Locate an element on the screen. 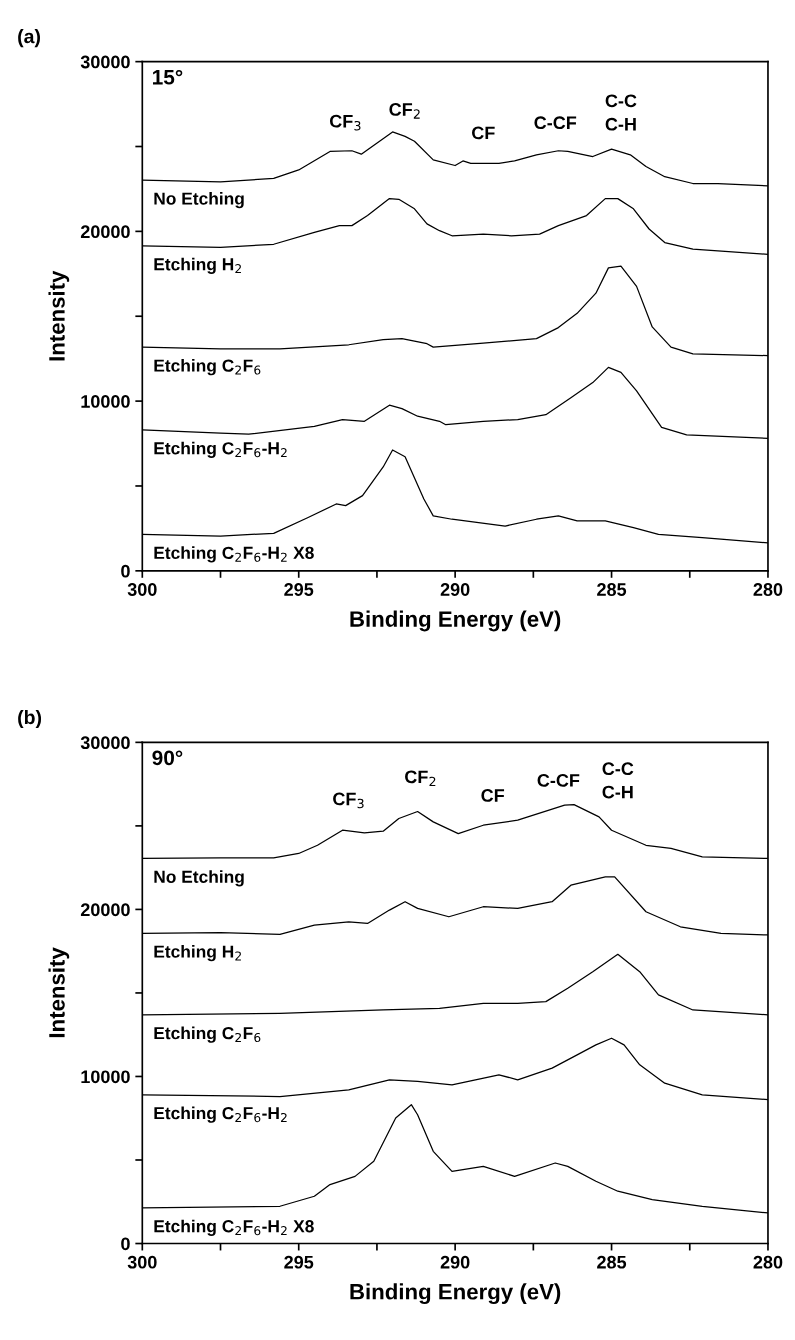 This screenshot has height=1340, width=795. chart-title: (b) is located at coordinates (30, 719).